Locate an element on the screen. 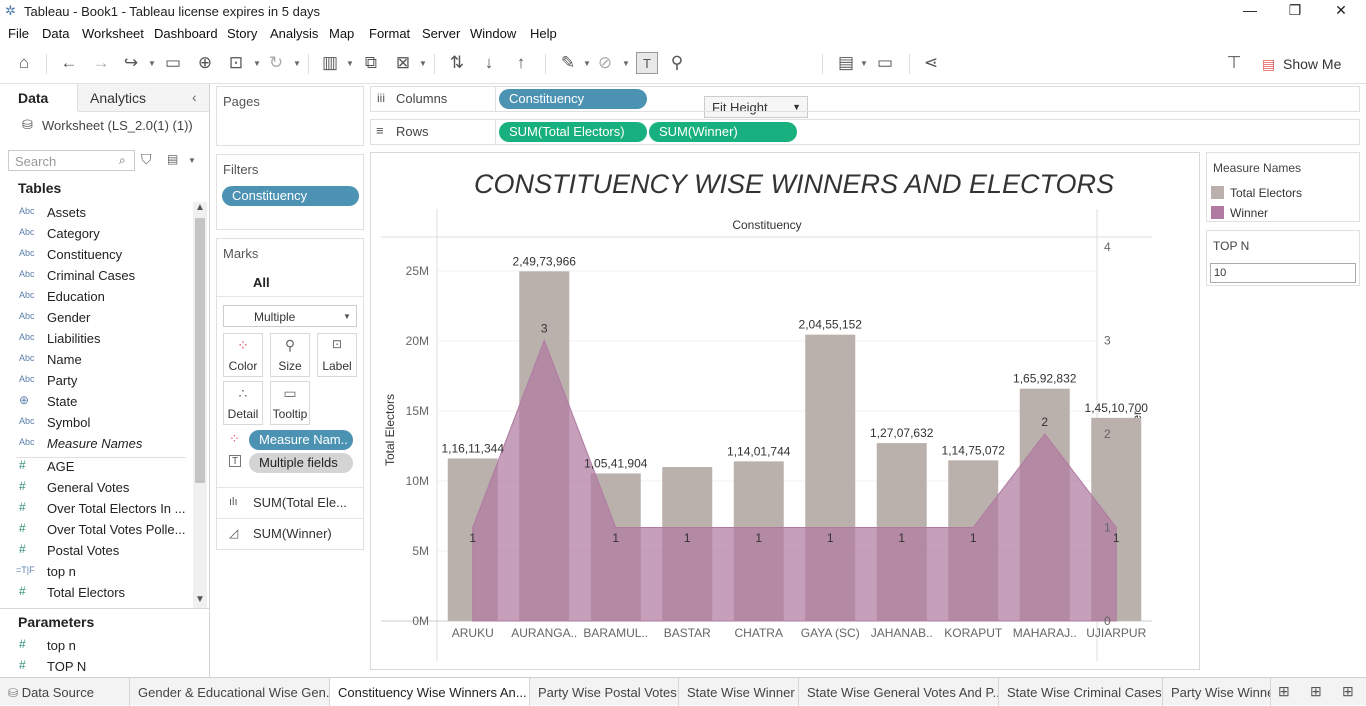 The height and width of the screenshot is (706, 1366). refresh-icon: ↻ is located at coordinates (276, 62).